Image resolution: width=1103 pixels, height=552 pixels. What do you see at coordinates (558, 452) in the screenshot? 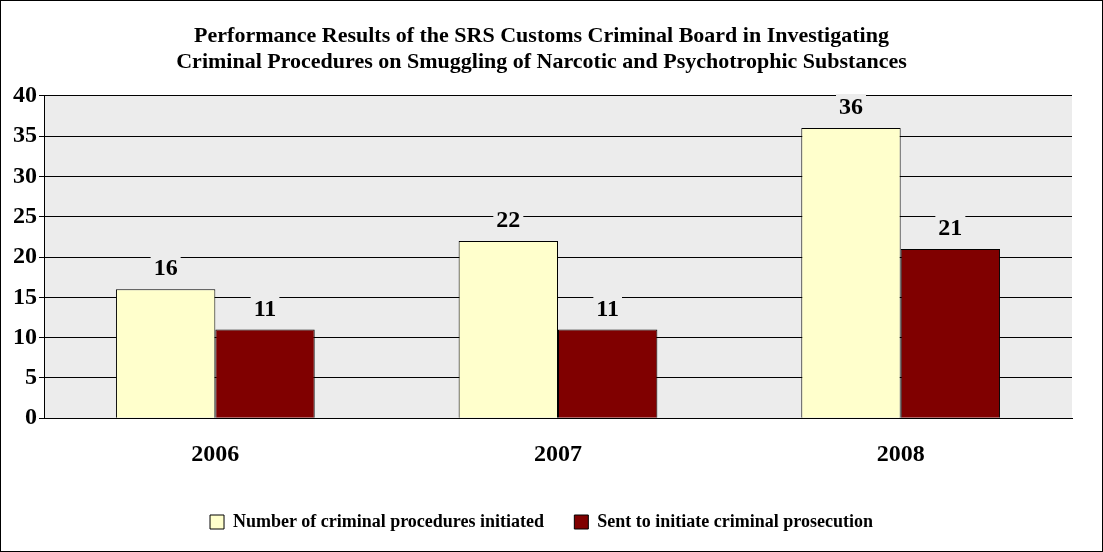
I see `x-tick-label: 2007` at bounding box center [558, 452].